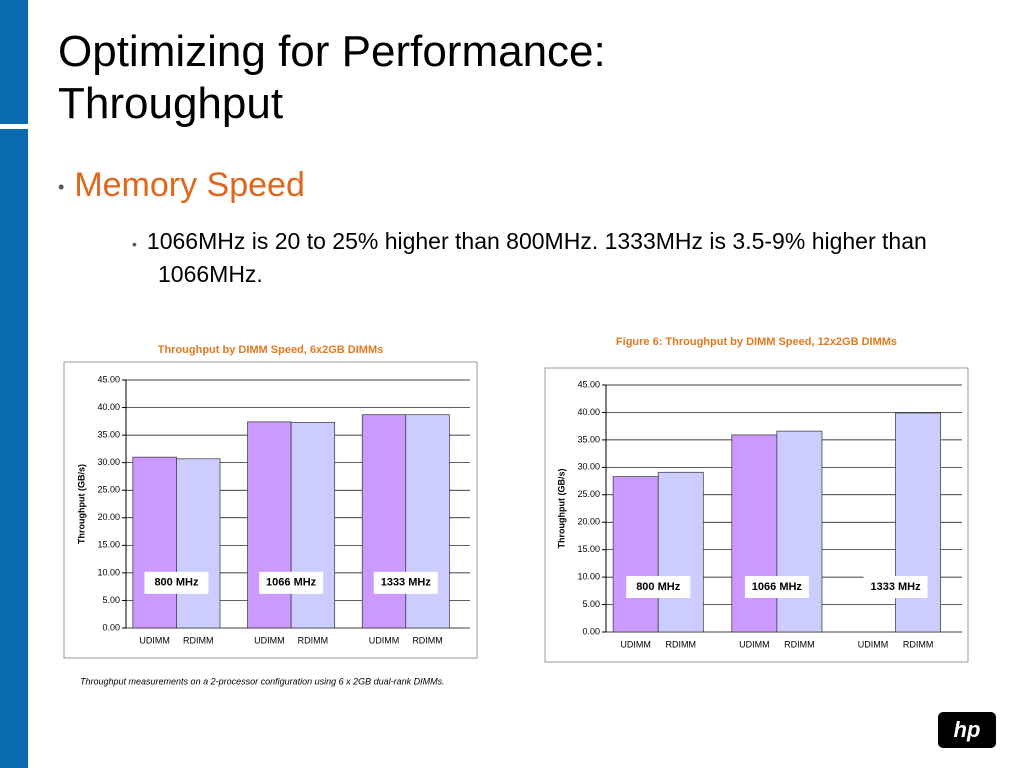  I want to click on hp-logo: hp, so click(967, 730).